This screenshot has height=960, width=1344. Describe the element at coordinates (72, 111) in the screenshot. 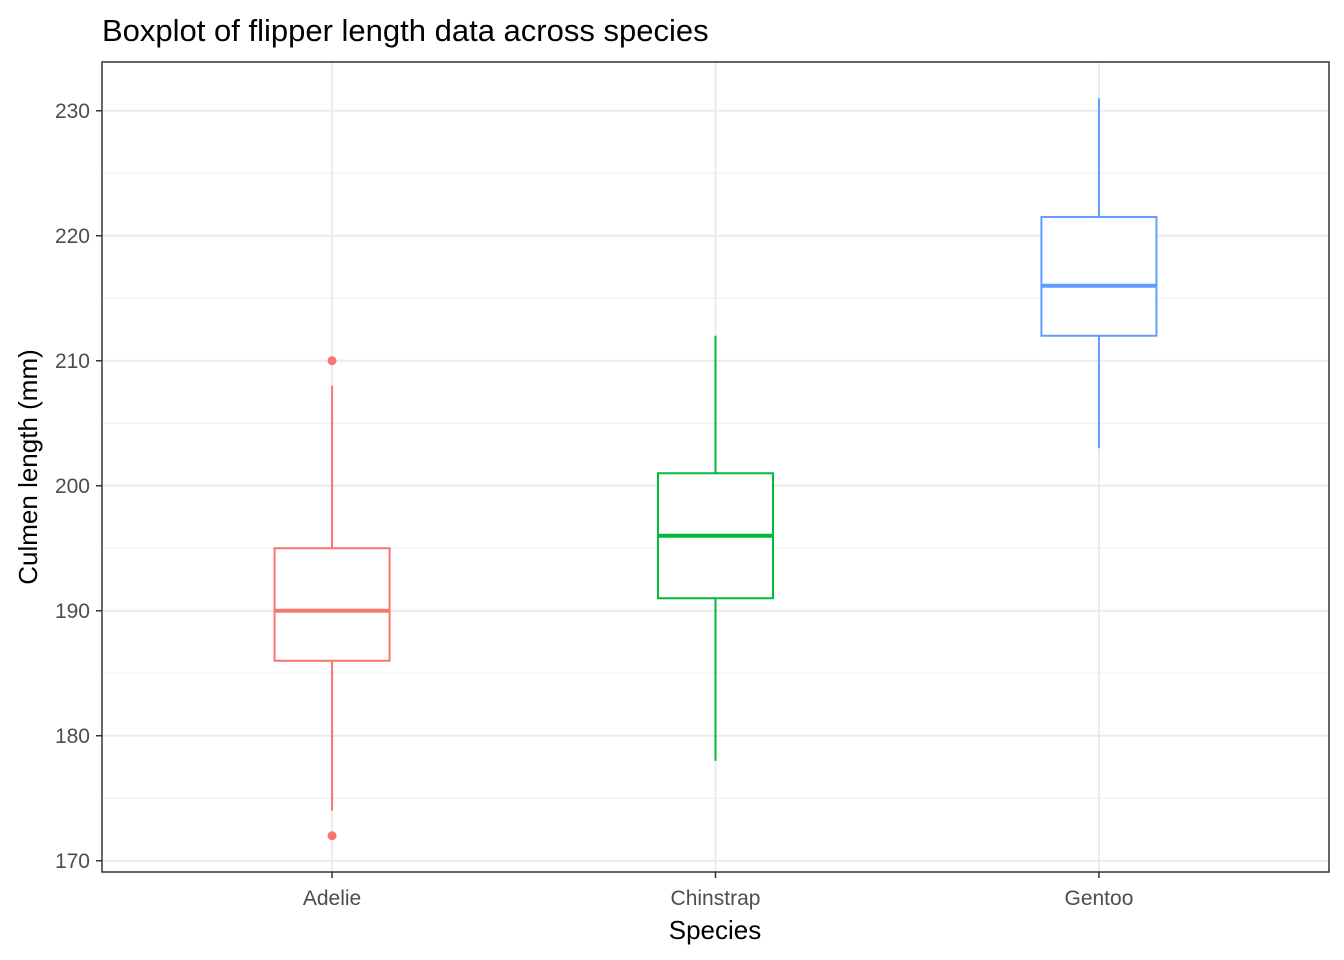

I see `y-tick-label: 230` at that location.